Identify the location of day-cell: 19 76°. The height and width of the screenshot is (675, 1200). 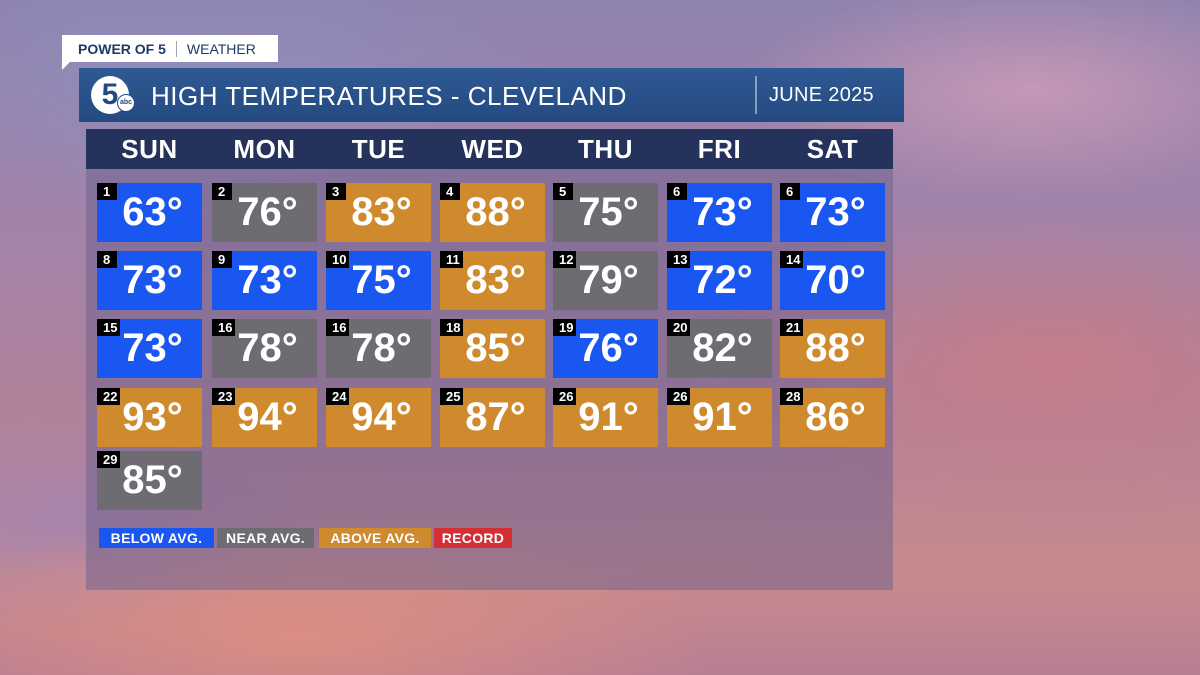
(605, 348).